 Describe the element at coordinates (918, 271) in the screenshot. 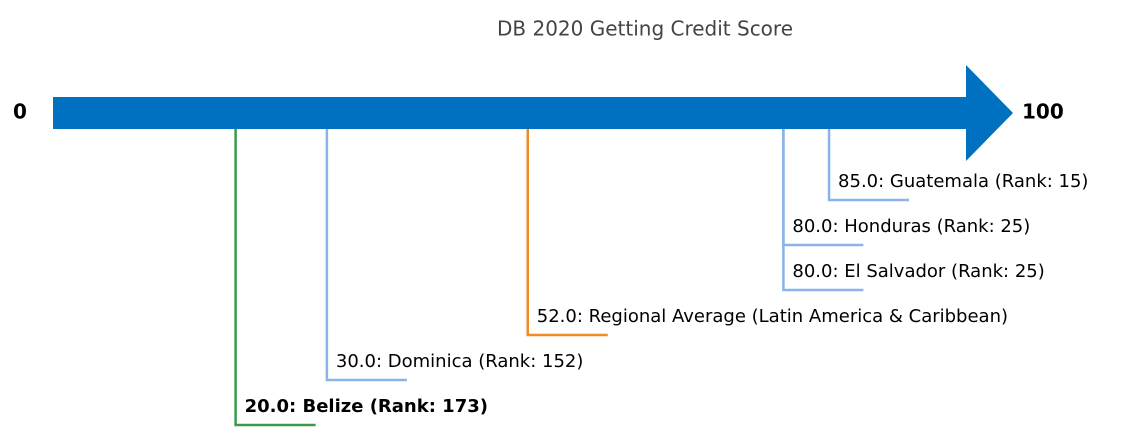

I see `value-label: 80.0: El Salvador (Rank: 25)` at that location.